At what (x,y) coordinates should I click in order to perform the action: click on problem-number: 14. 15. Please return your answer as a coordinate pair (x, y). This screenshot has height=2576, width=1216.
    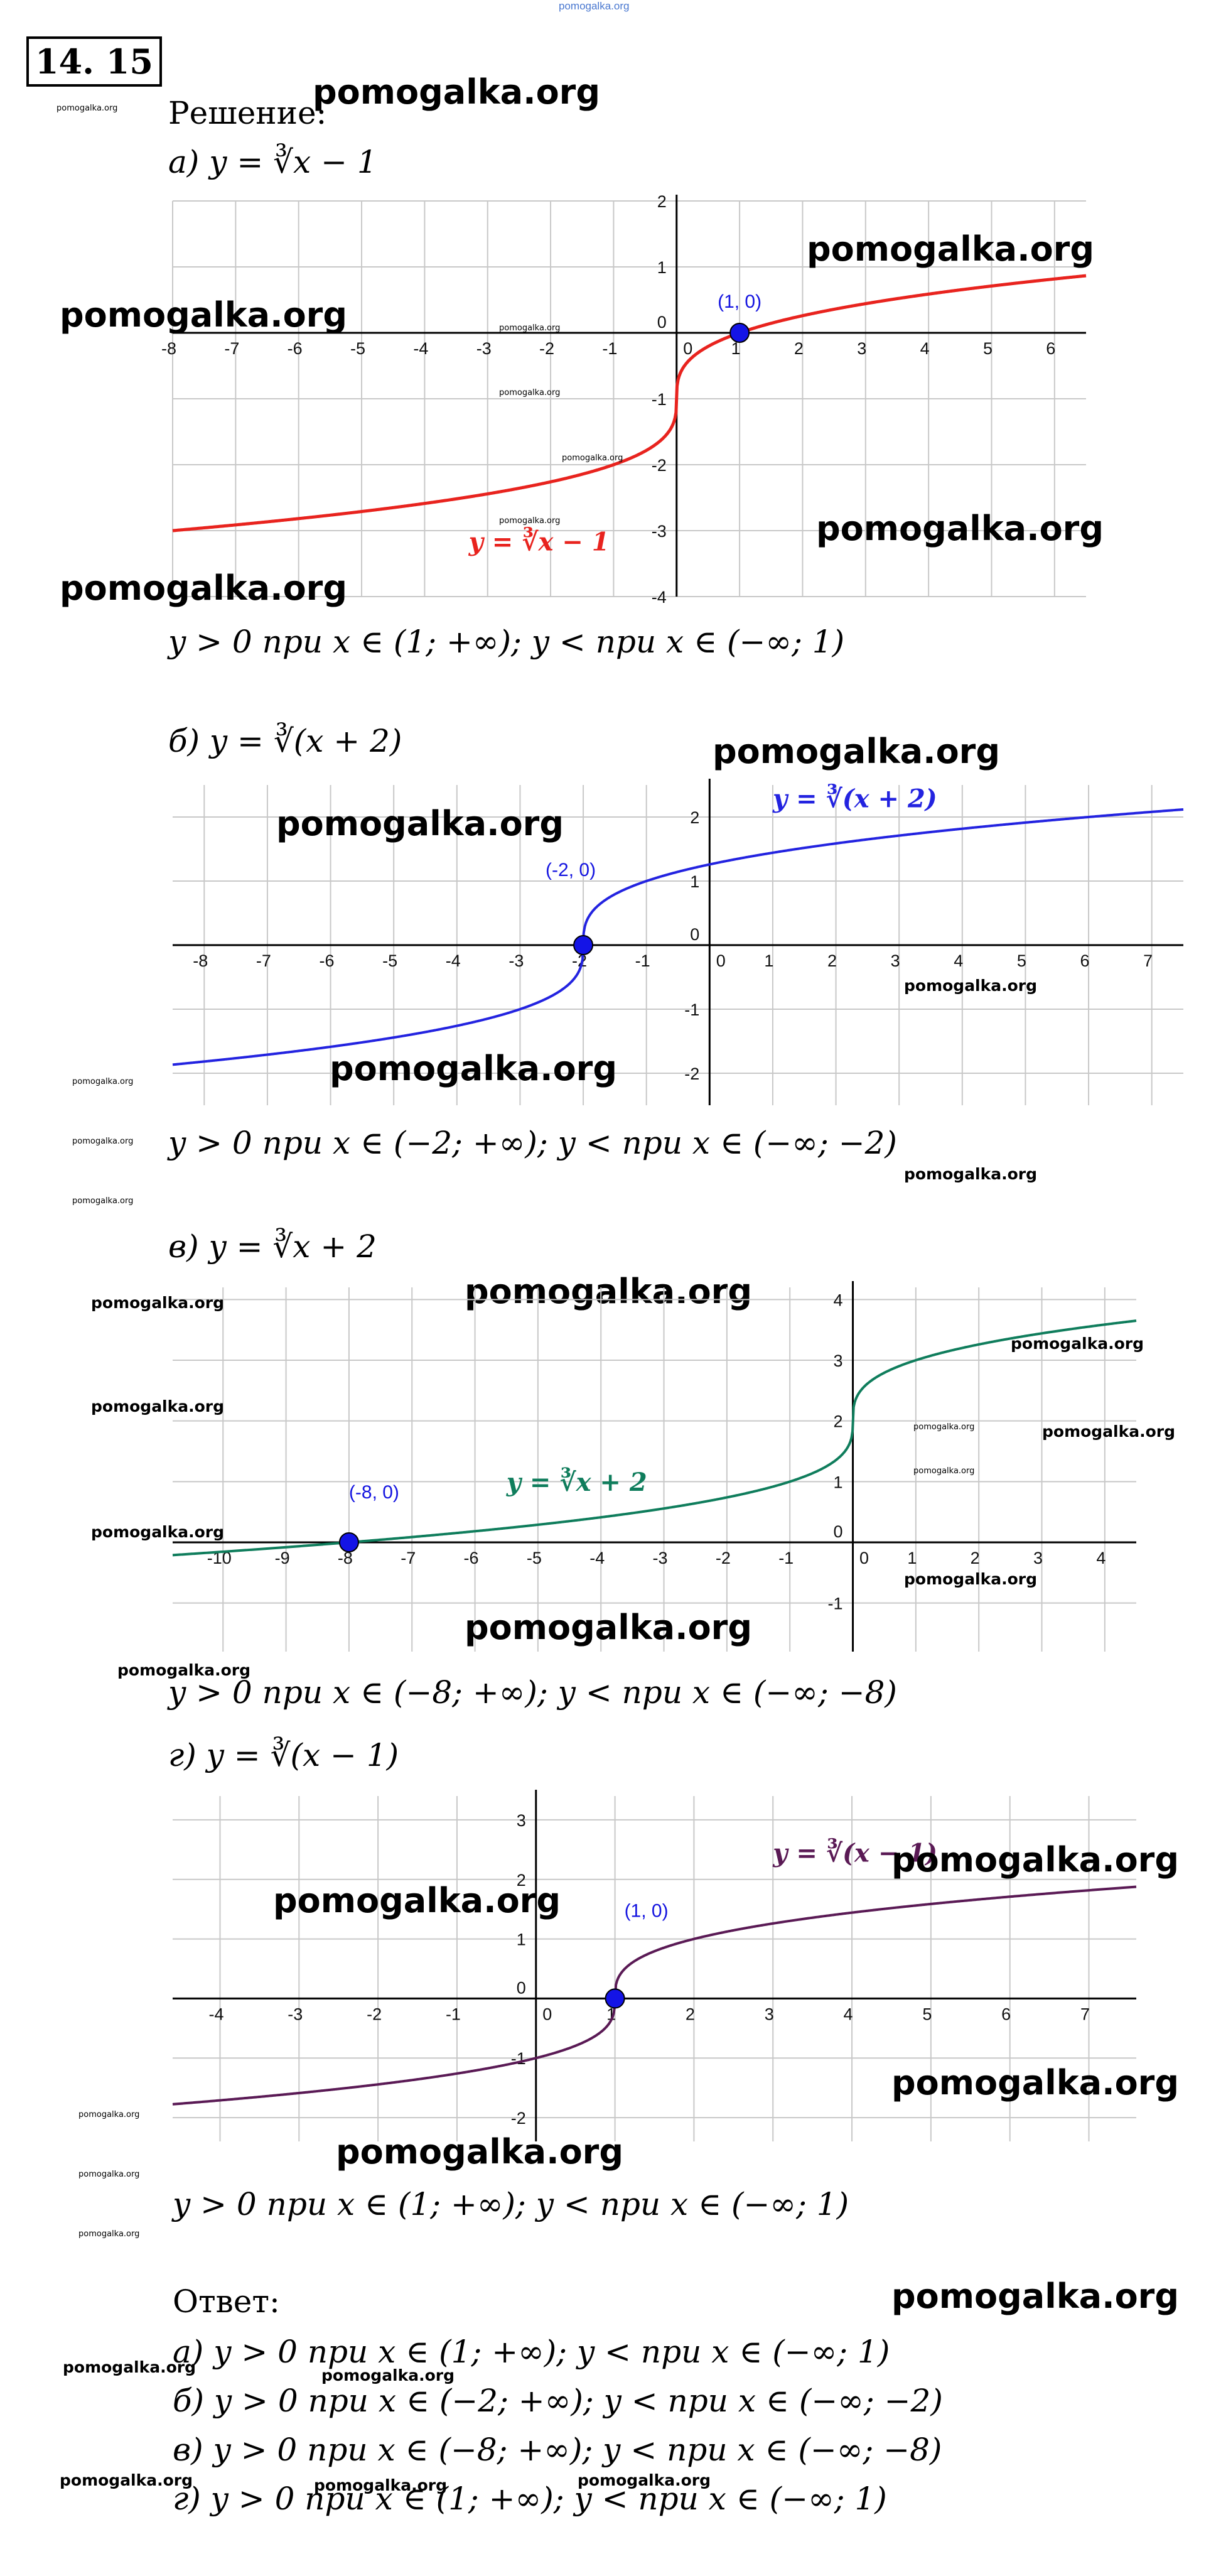
    Looking at the image, I should click on (94, 62).